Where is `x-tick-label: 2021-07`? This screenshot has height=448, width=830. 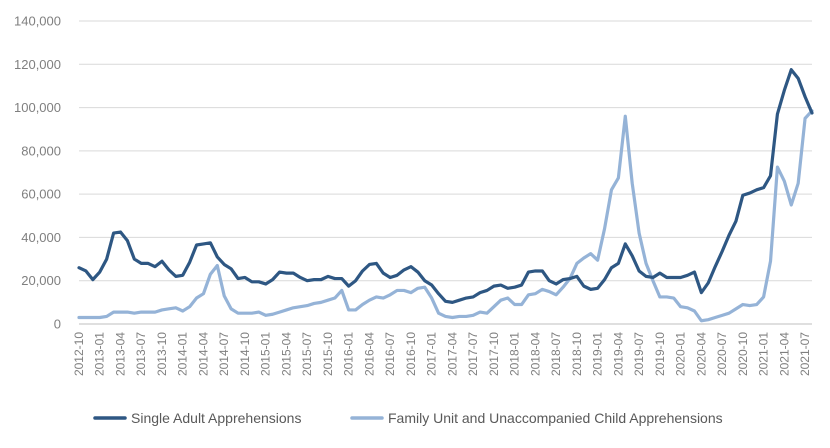
x-tick-label: 2021-07 is located at coordinates (805, 354).